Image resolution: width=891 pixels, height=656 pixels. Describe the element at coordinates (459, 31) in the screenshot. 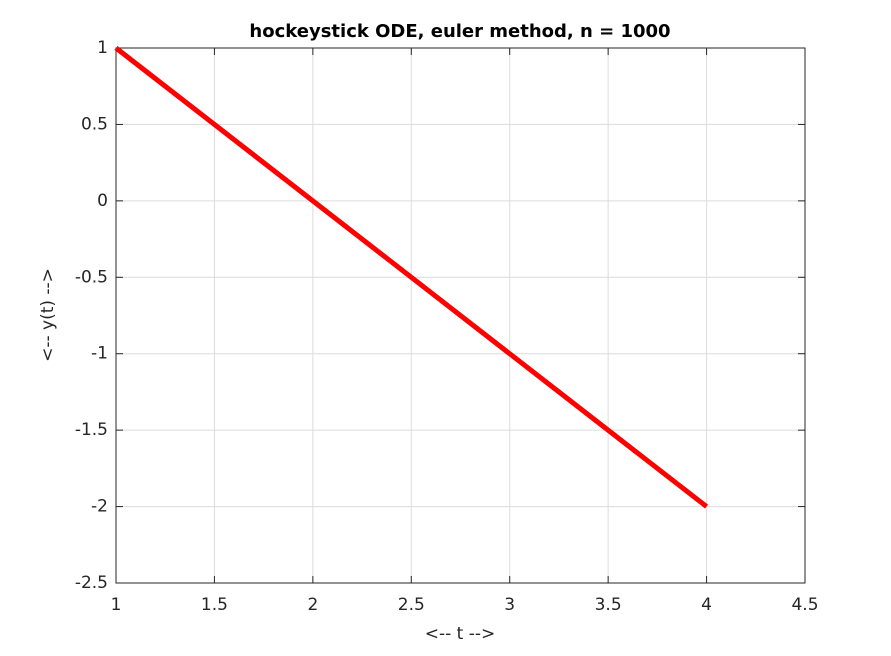

I see `chart-title: hockeystick ODE, euler method, n = 1000` at that location.